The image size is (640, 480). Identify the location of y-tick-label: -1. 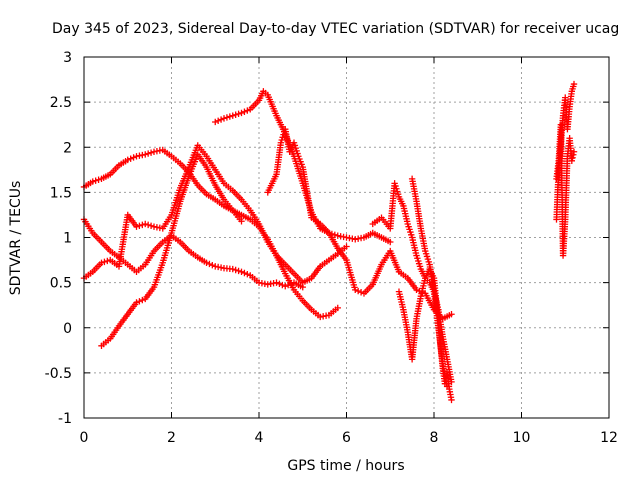
(65, 419).